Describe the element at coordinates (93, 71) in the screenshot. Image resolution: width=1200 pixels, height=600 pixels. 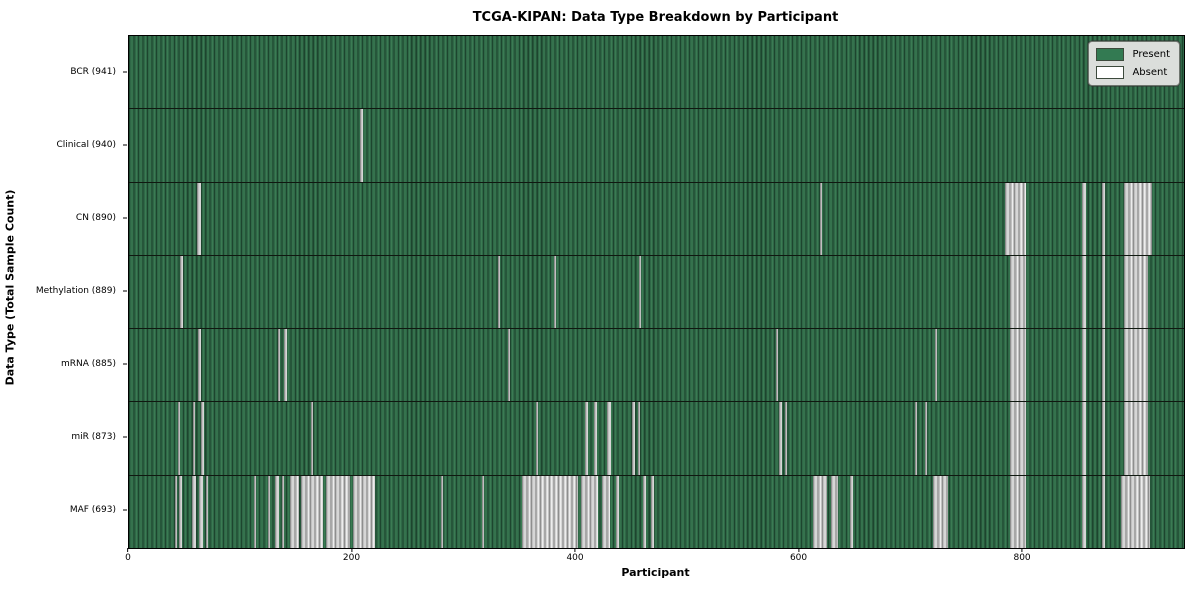
I see `y-tick-label: BCR (941)` at that location.